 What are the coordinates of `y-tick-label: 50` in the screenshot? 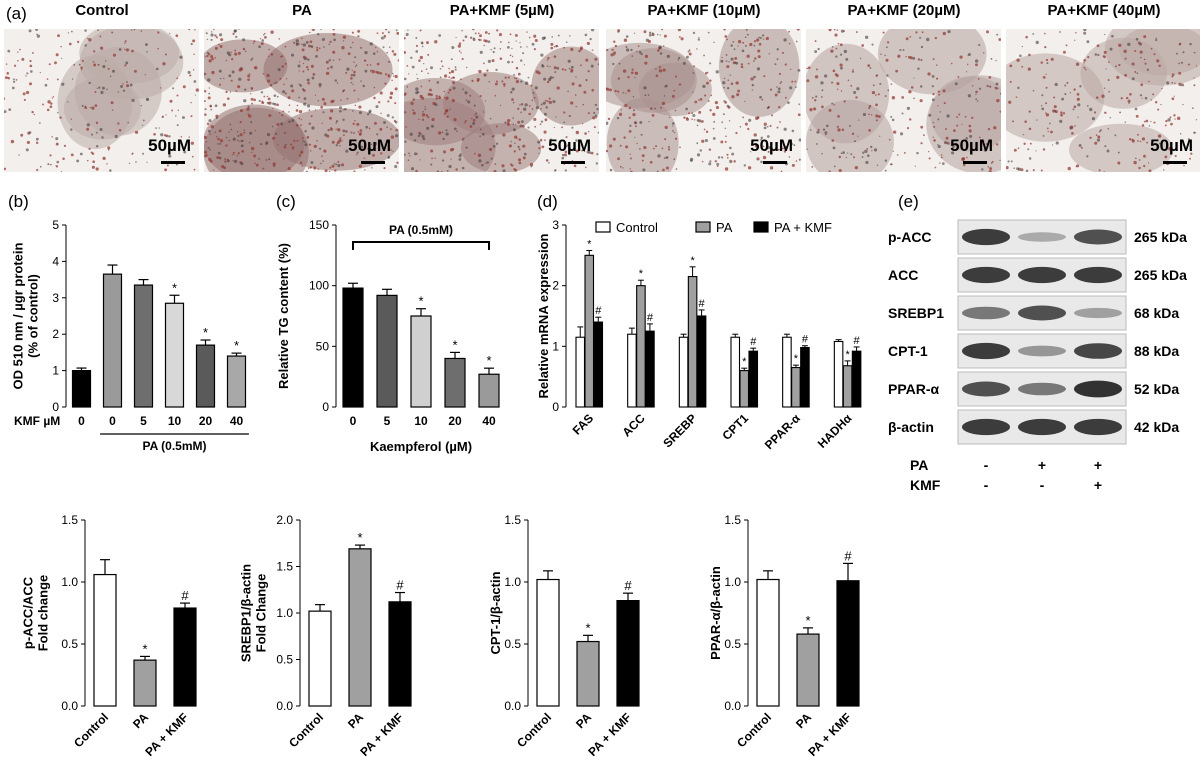 It's located at (323, 346).